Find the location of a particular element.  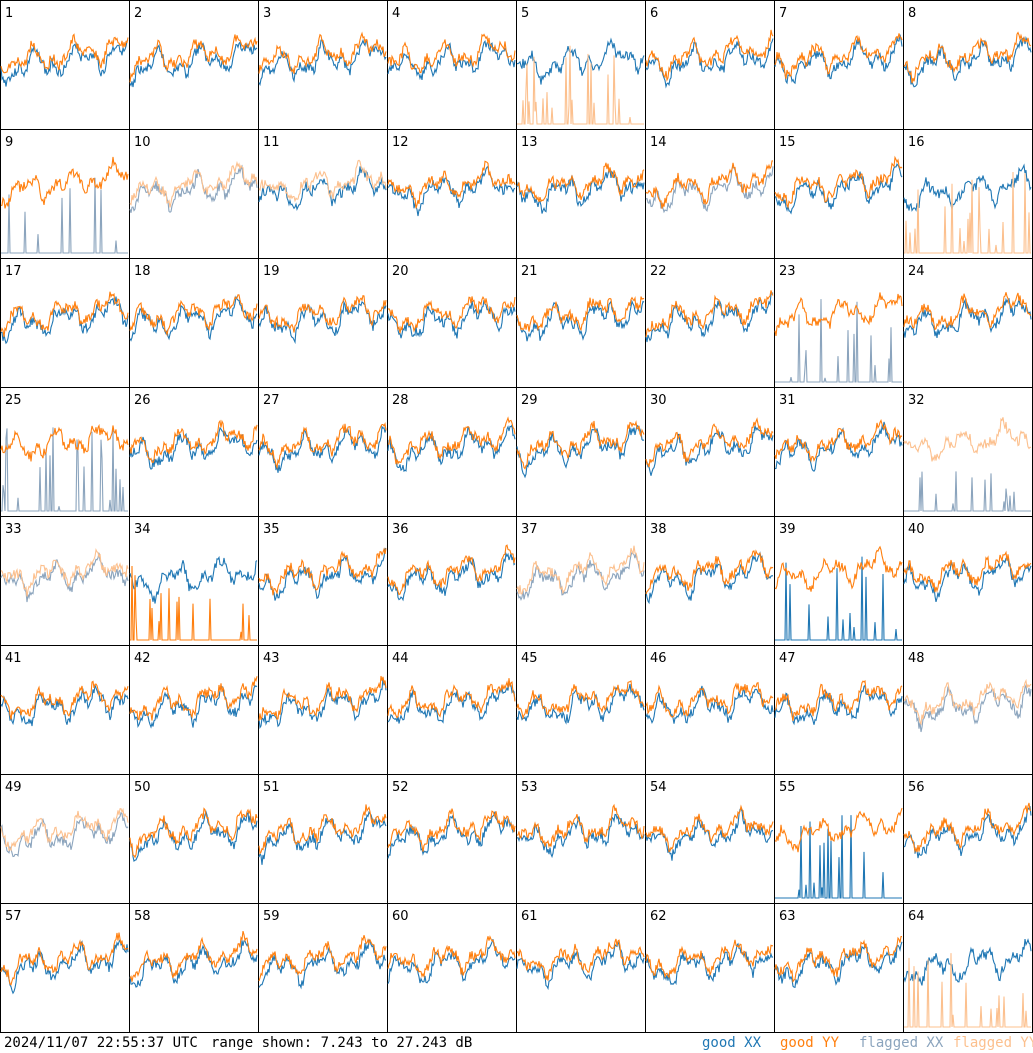

panel-4: 4 is located at coordinates (452, 65).